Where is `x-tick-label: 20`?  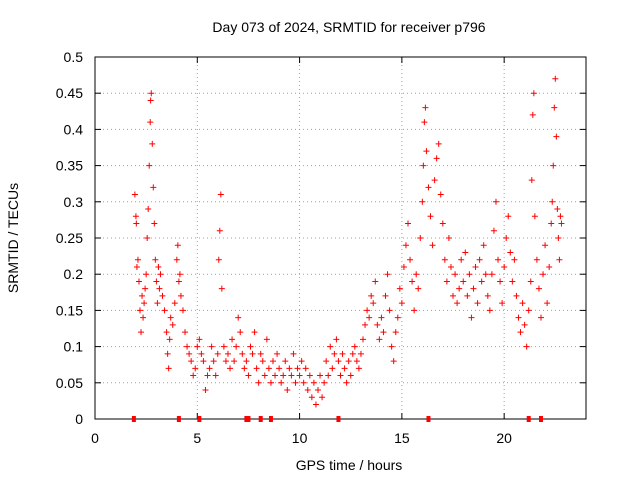 x-tick-label: 20 is located at coordinates (504, 438).